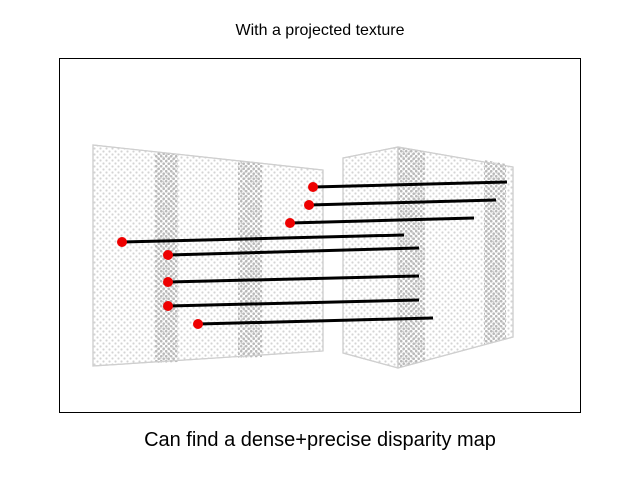  Describe the element at coordinates (320, 440) in the screenshot. I see `slide-caption: Can find a dense+precise disparity map` at that location.